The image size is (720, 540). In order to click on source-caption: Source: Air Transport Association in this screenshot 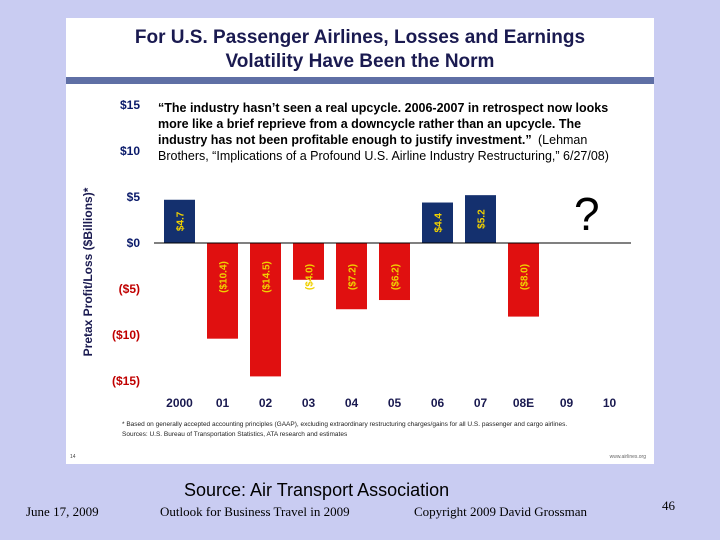, I will do `click(317, 490)`.